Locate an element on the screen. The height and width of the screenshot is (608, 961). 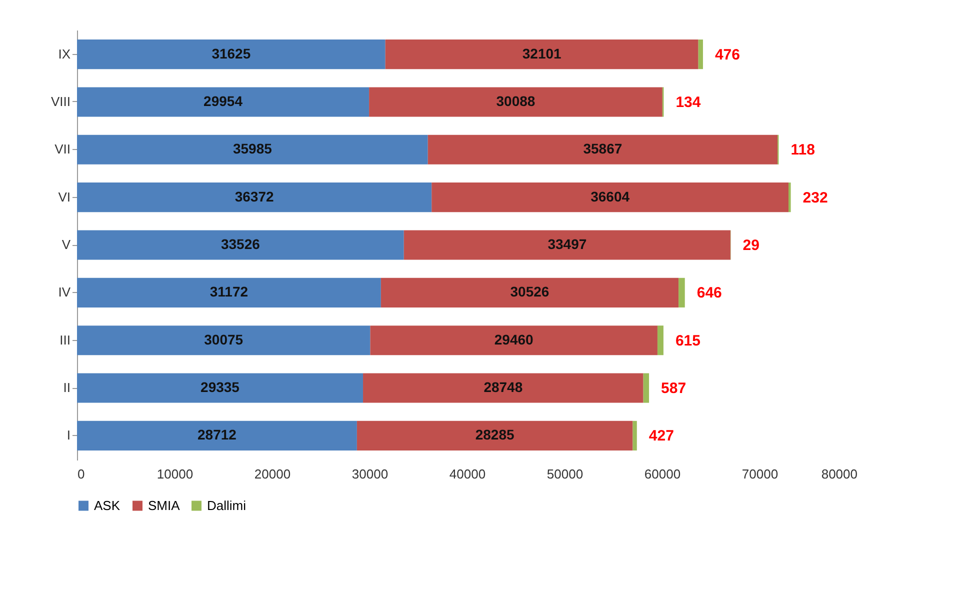
y-tick-label: VII is located at coordinates (62, 149).